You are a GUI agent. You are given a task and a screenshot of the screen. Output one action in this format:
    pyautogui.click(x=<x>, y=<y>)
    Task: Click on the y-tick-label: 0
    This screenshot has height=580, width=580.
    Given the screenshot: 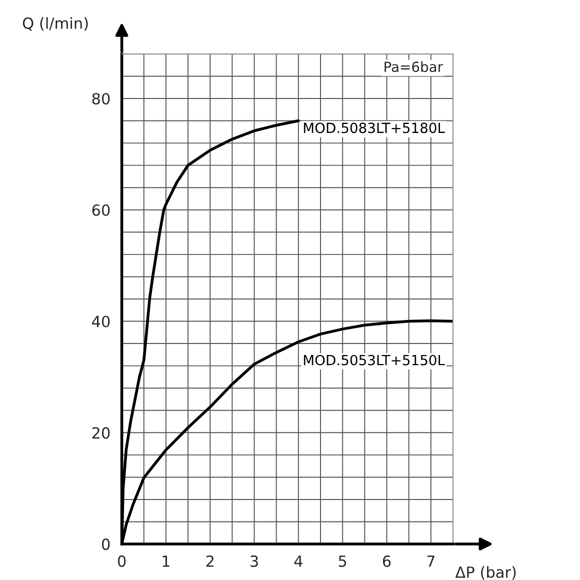 What is the action you would take?
    pyautogui.click(x=106, y=544)
    